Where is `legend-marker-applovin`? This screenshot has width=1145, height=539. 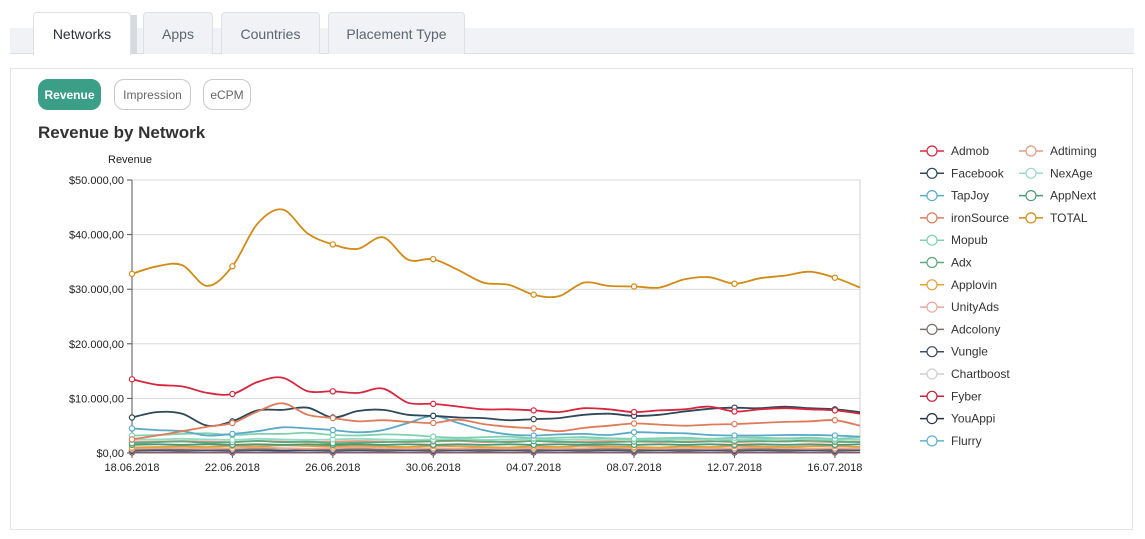
legend-marker-applovin is located at coordinates (932, 285).